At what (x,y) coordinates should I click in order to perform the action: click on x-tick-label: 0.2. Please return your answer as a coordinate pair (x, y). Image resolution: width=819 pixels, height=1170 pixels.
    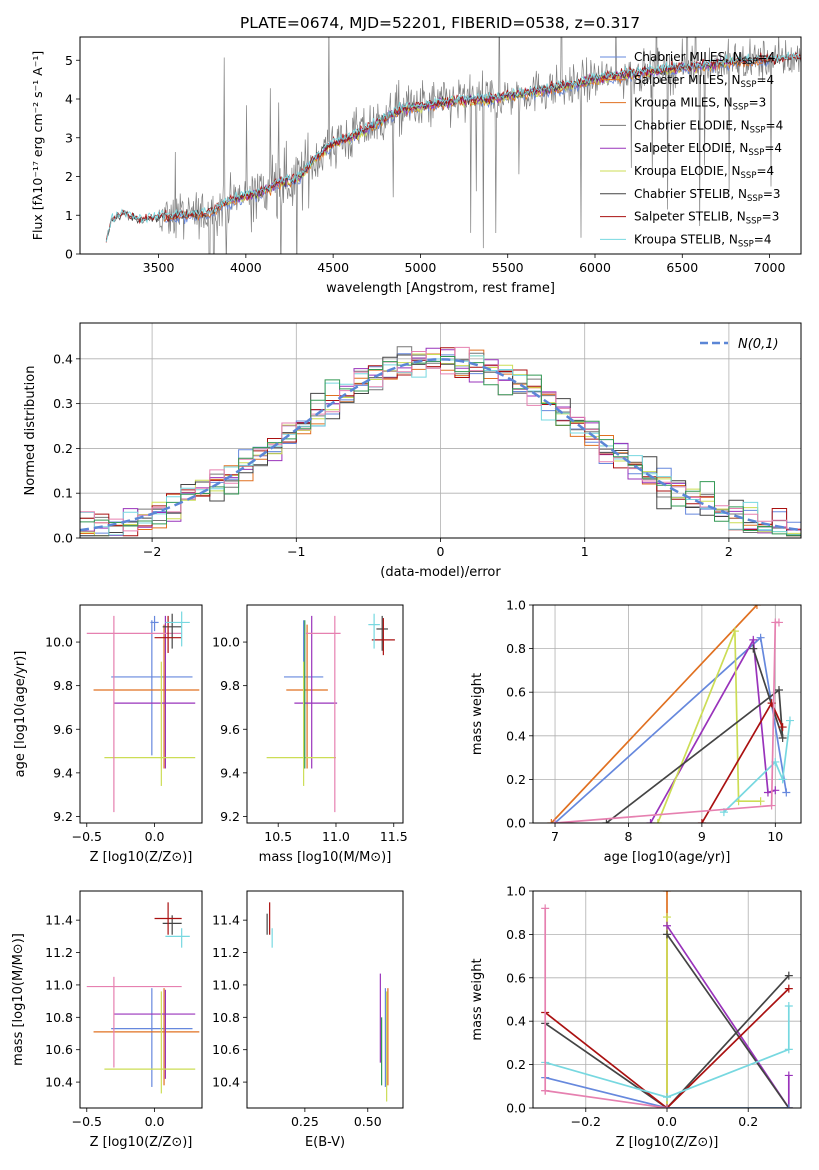
    Looking at the image, I should click on (748, 1121).